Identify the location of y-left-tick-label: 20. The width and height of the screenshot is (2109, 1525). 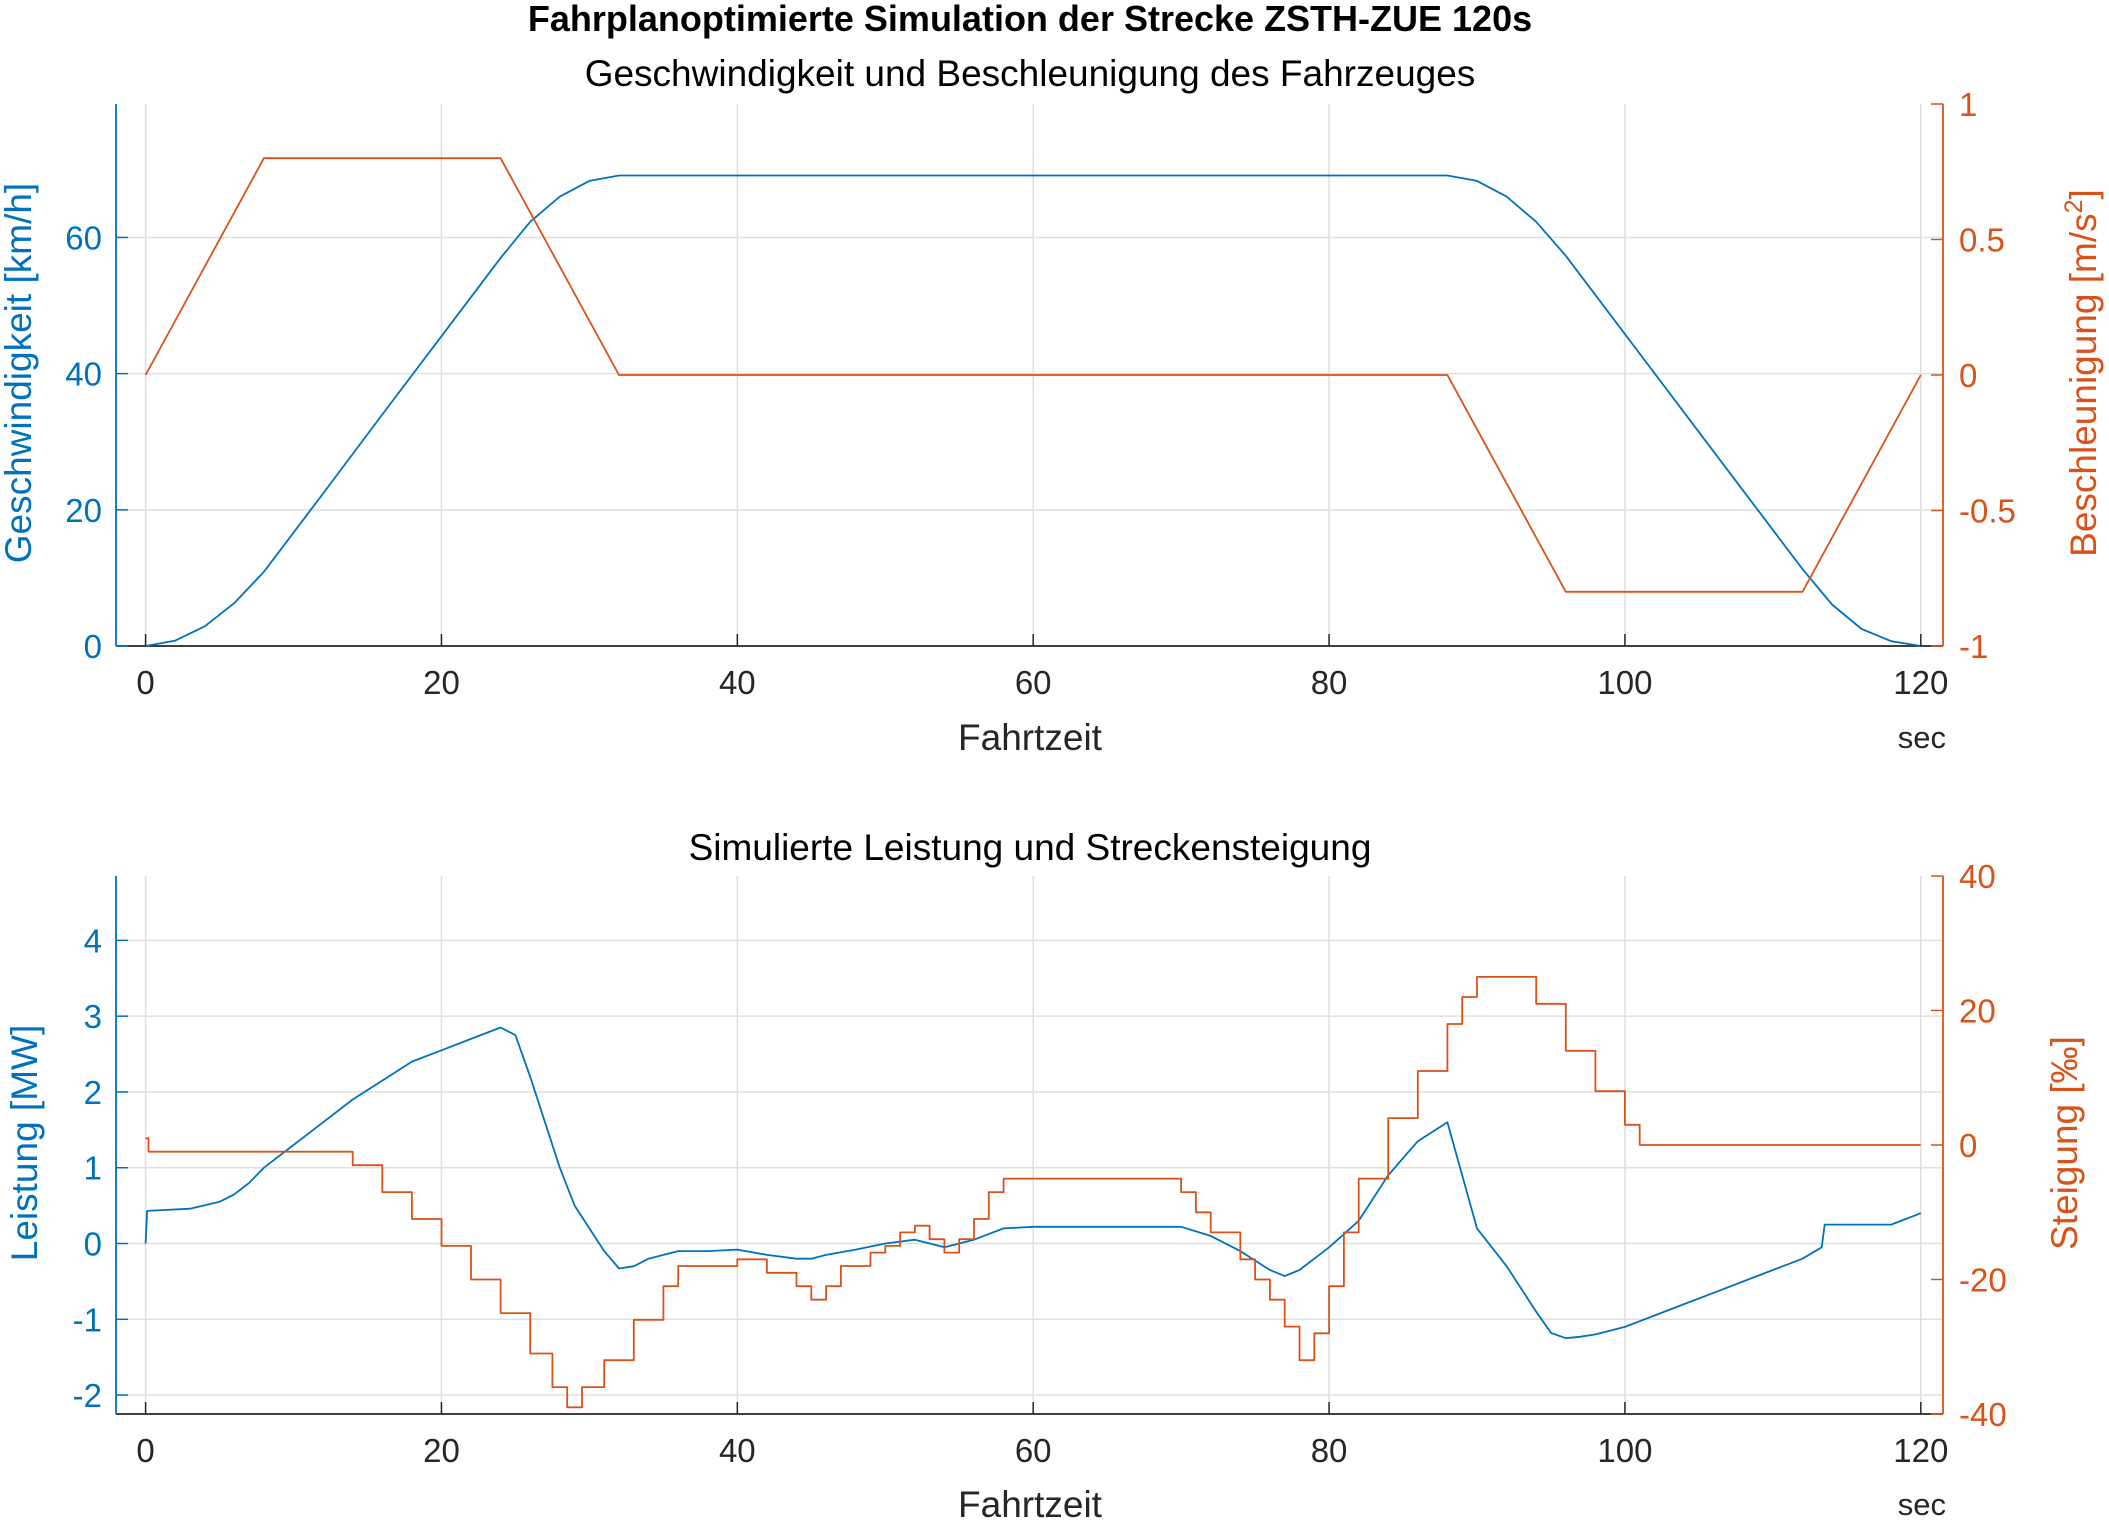
(83, 510).